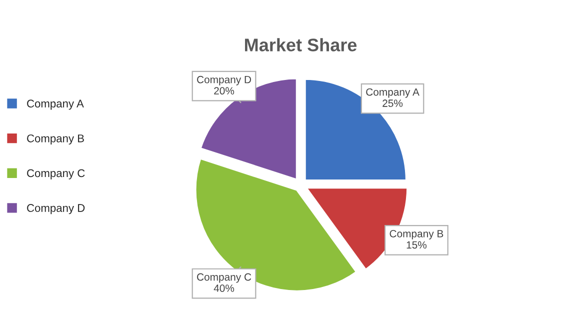  What do you see at coordinates (56, 174) in the screenshot?
I see `legend-label: Company C` at bounding box center [56, 174].